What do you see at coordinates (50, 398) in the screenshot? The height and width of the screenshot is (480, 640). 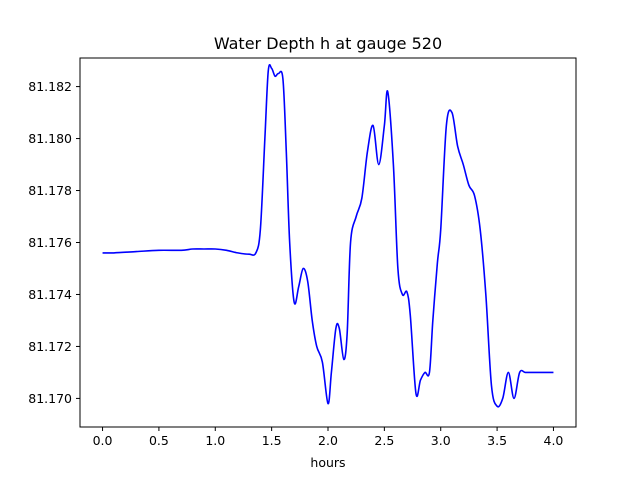 I see `y-tick-label: 81.170` at bounding box center [50, 398].